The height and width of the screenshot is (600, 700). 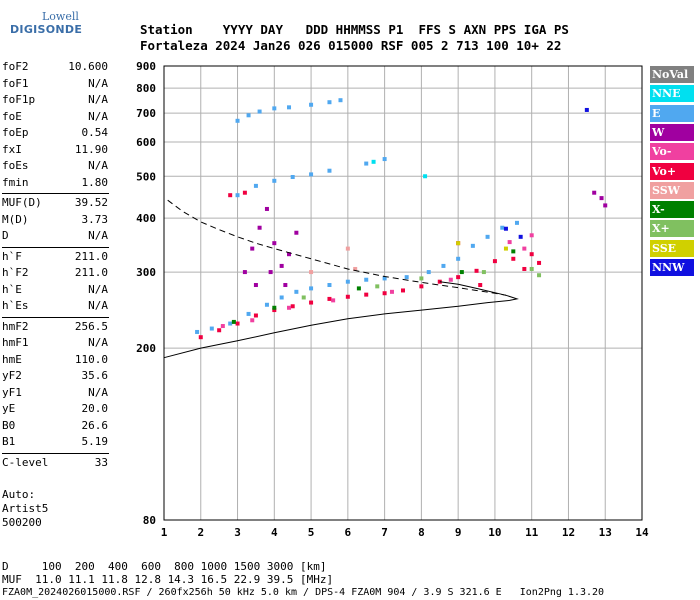 I want to click on param-value: 5.19, so click(x=95, y=441).